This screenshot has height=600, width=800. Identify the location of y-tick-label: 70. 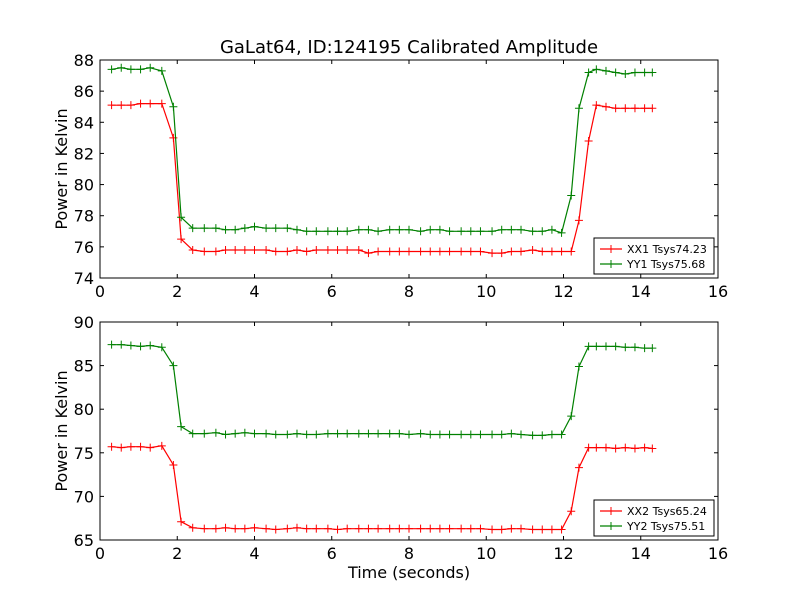
(84, 496).